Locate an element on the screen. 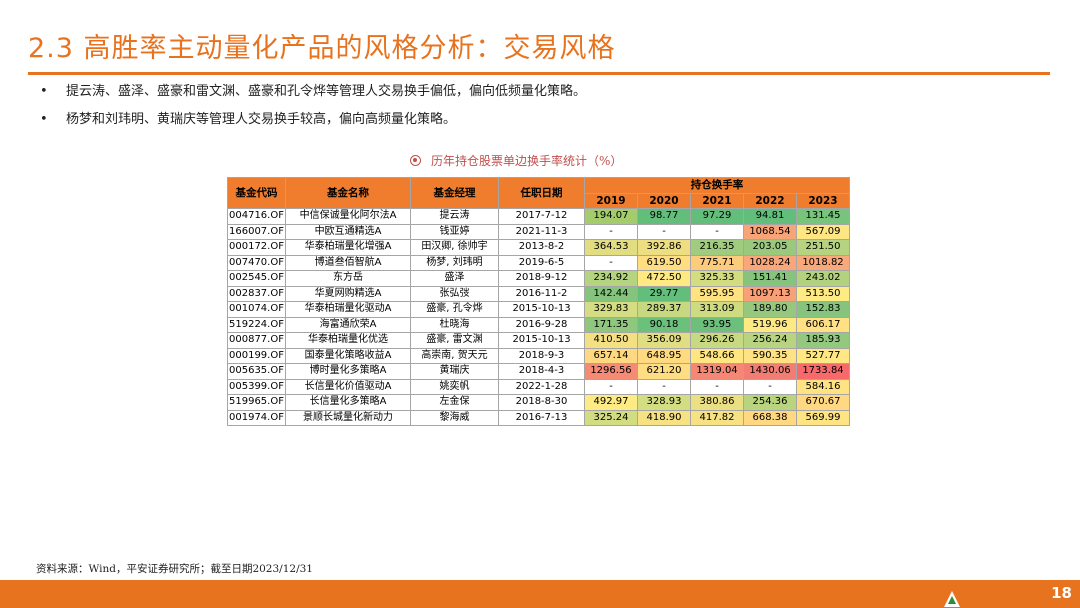  table-row: 005399.OF 长信量化价值驱动A 姚奕帆 2022-1-28- - - -584.16 is located at coordinates (538, 386).